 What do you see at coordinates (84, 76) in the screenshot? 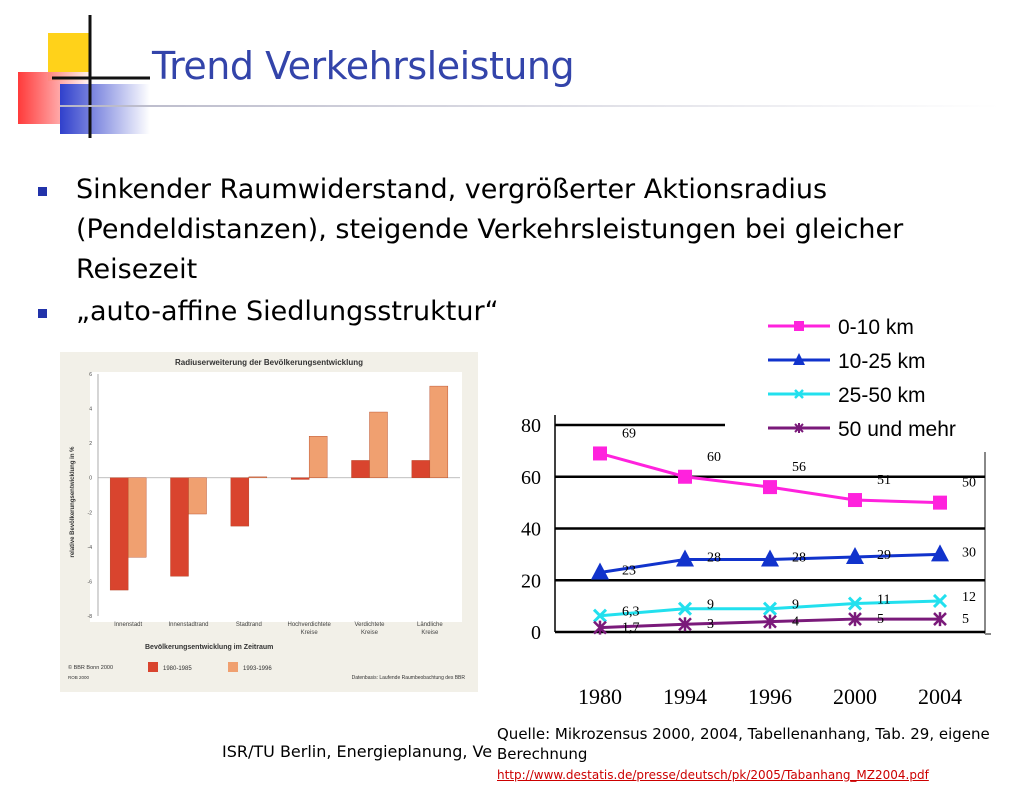
I see `logo` at bounding box center [84, 76].